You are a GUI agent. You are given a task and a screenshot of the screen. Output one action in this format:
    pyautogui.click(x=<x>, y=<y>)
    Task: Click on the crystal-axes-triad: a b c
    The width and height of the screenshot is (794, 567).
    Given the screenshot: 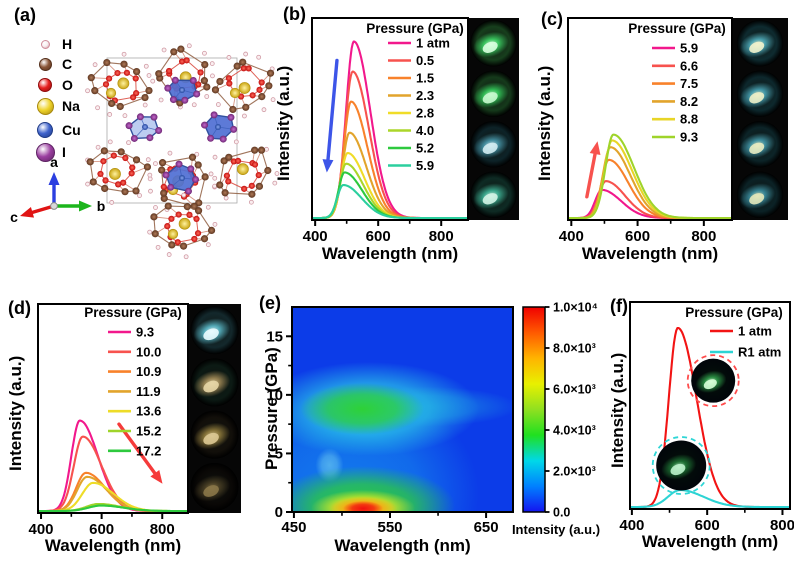 What is the action you would take?
    pyautogui.click(x=57, y=189)
    